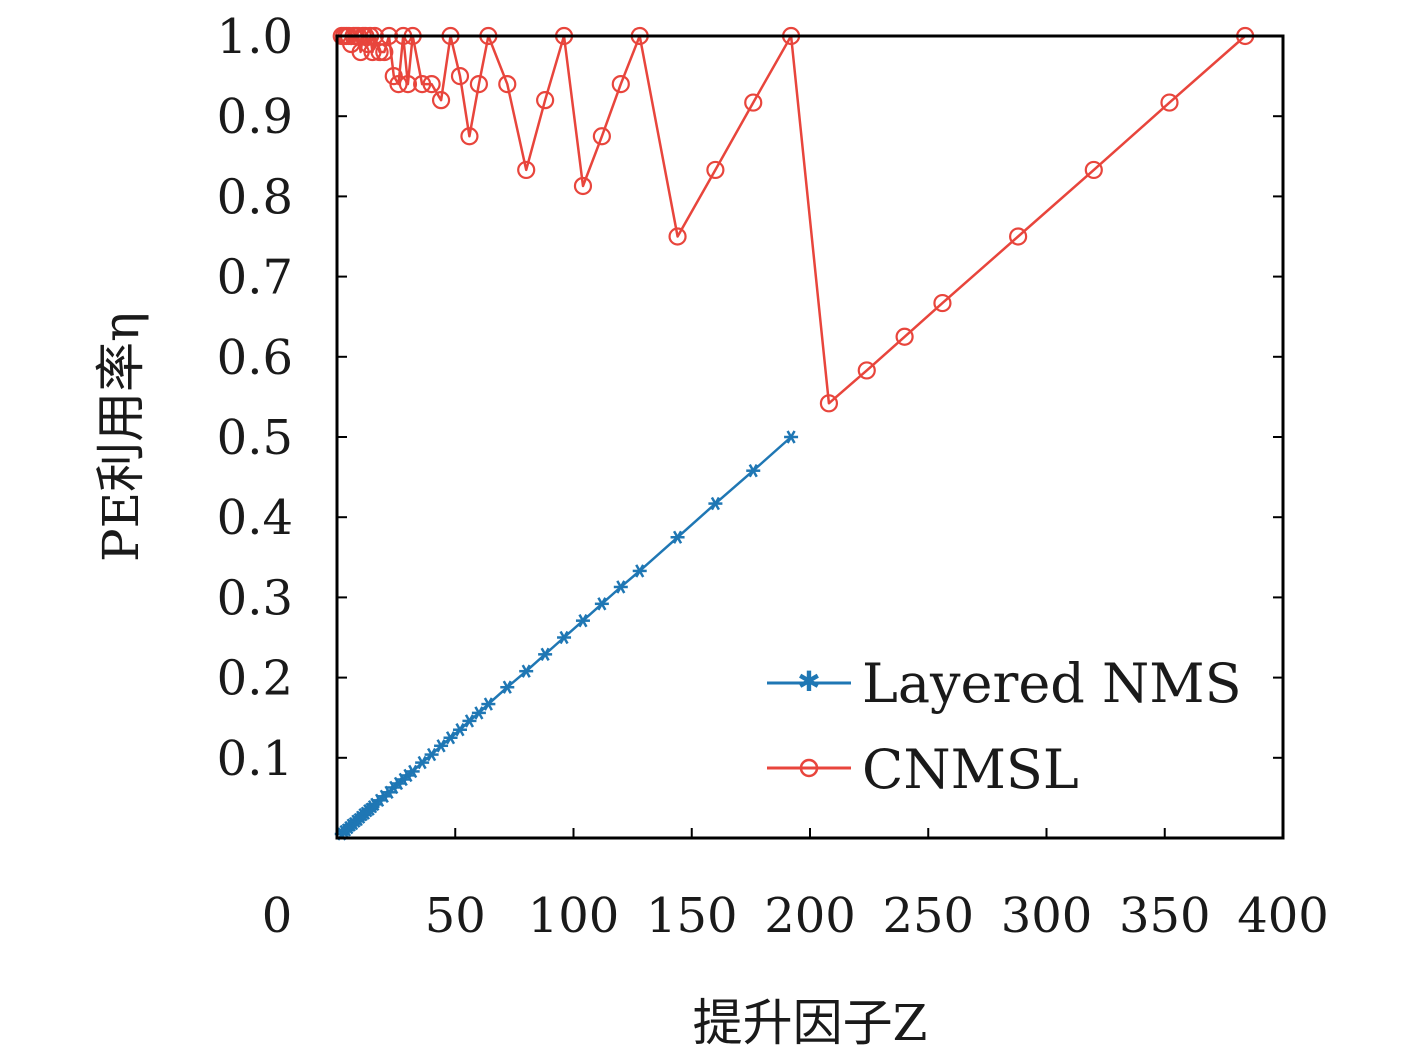 The width and height of the screenshot is (1417, 1058). I want to click on x-tick-label: 150, so click(692, 916).